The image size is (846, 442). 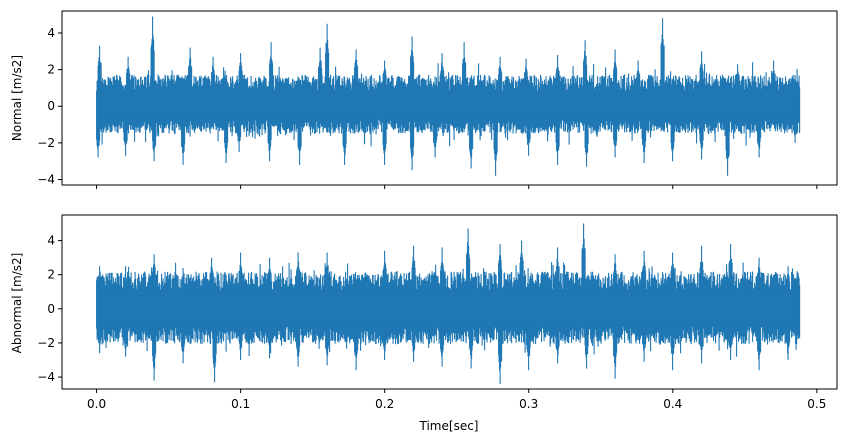 I want to click on abnormal-y-tick-label: 0, so click(x=51, y=309).